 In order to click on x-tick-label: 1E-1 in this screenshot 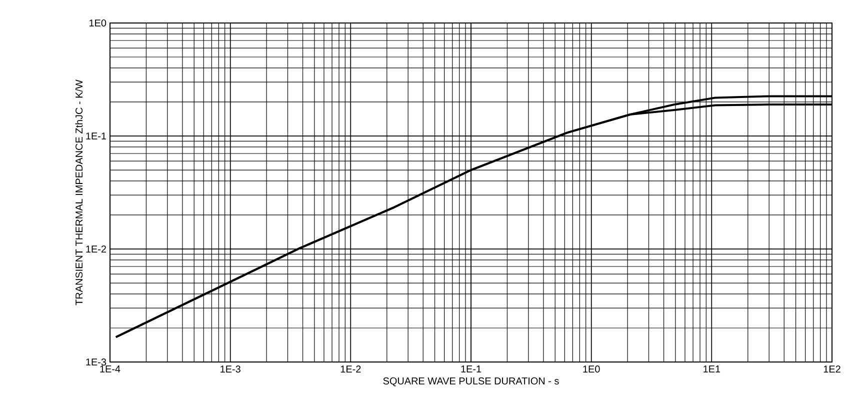, I will do `click(471, 369)`.